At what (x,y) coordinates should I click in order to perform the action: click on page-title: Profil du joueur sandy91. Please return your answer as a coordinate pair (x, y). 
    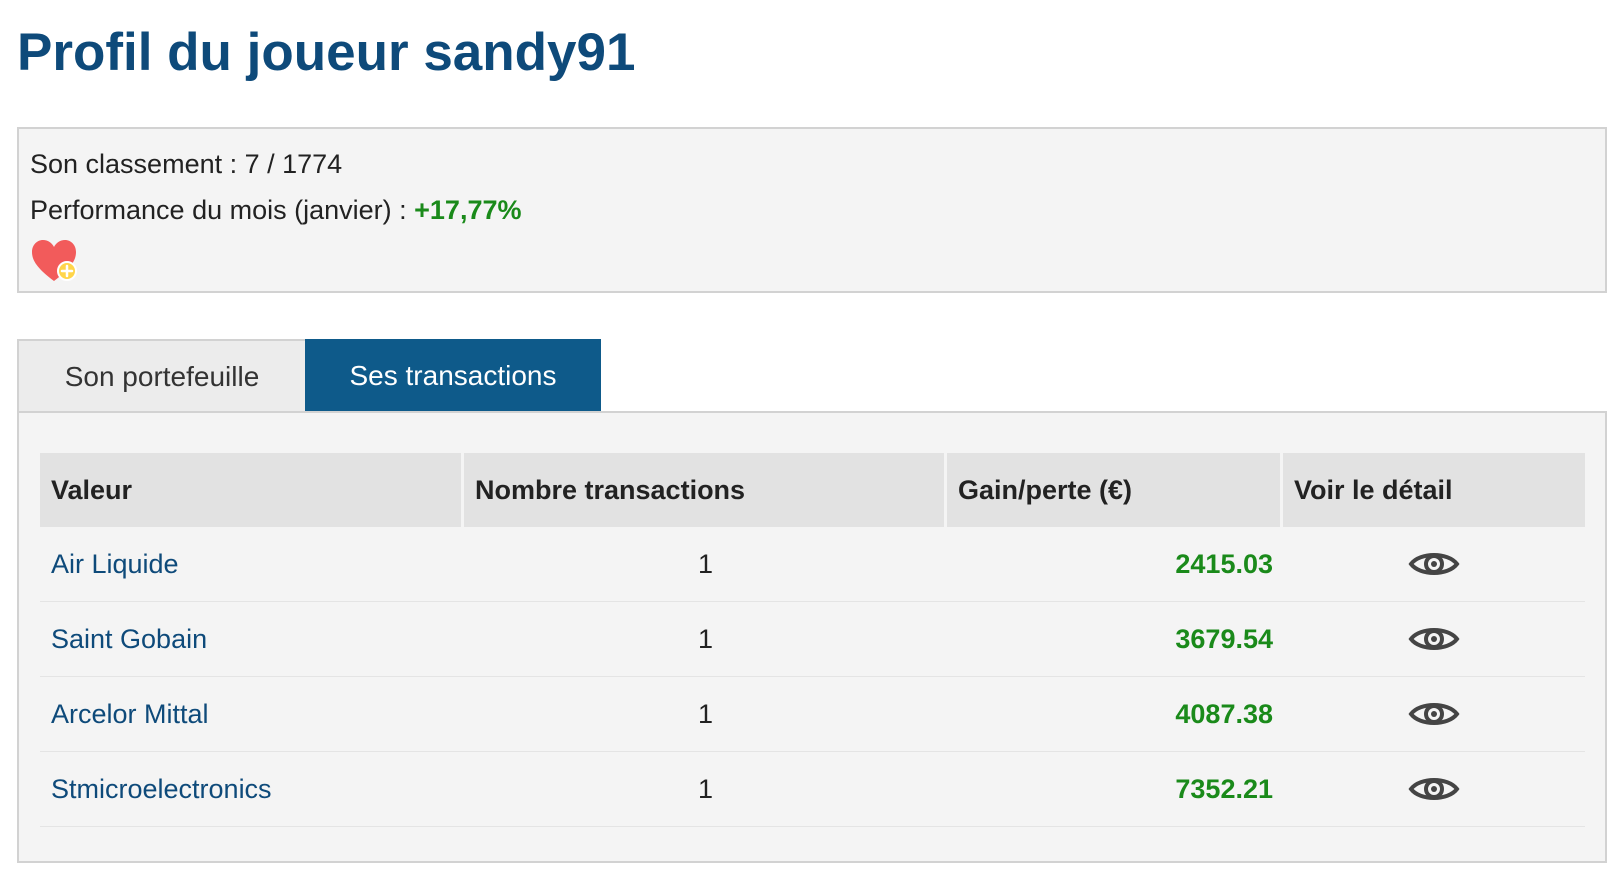
    Looking at the image, I should click on (326, 52).